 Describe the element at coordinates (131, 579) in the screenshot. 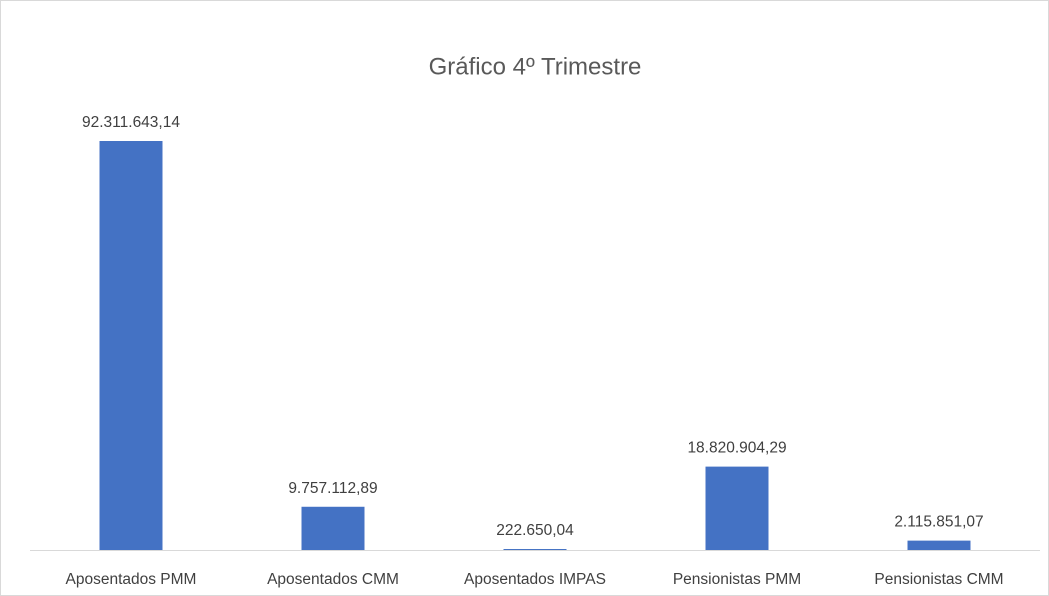

I see `x-tick-label: Aposentados PMM` at that location.